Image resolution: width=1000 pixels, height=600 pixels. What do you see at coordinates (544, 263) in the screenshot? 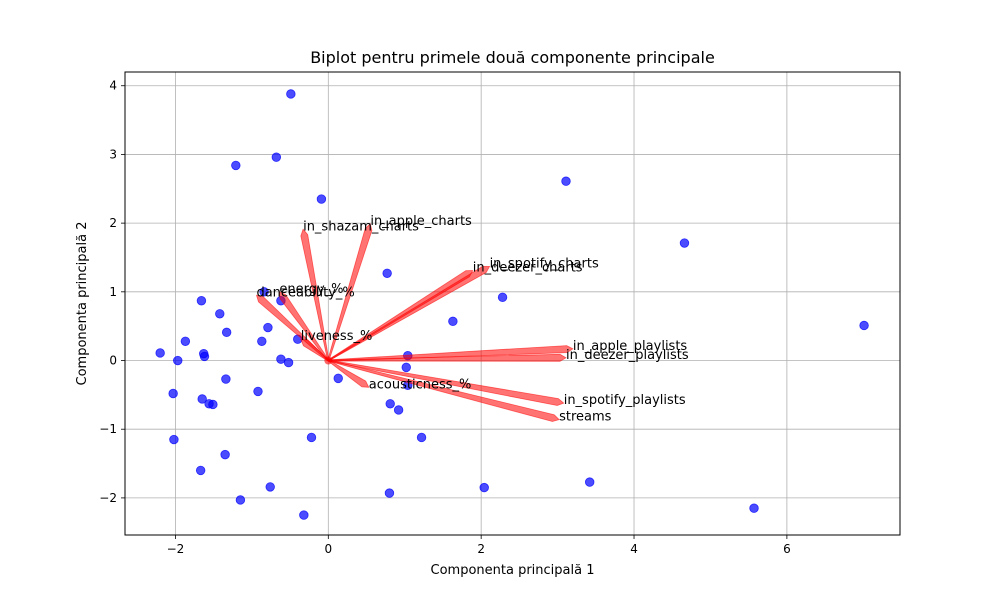
I see `loading-label: in_spotify_charts` at bounding box center [544, 263].